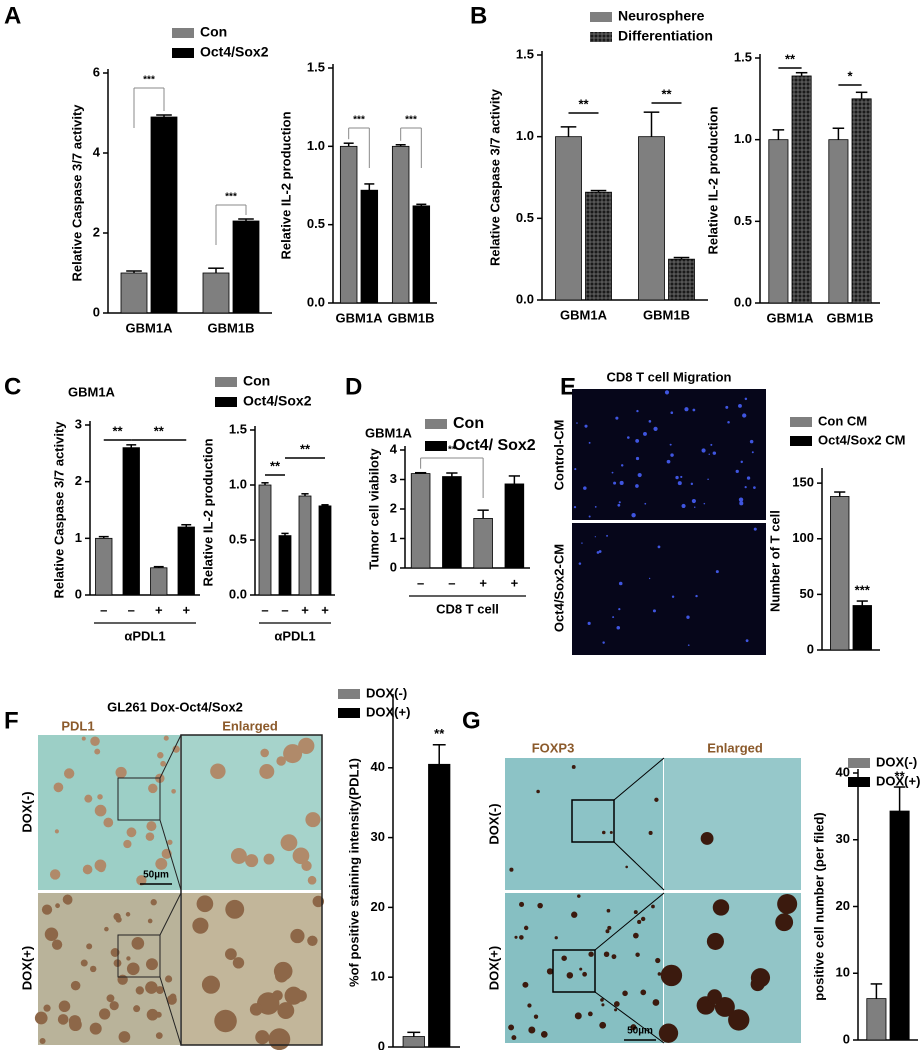 This screenshot has width=924, height=1050. I want to click on legend-label: Con CM, so click(842, 420).